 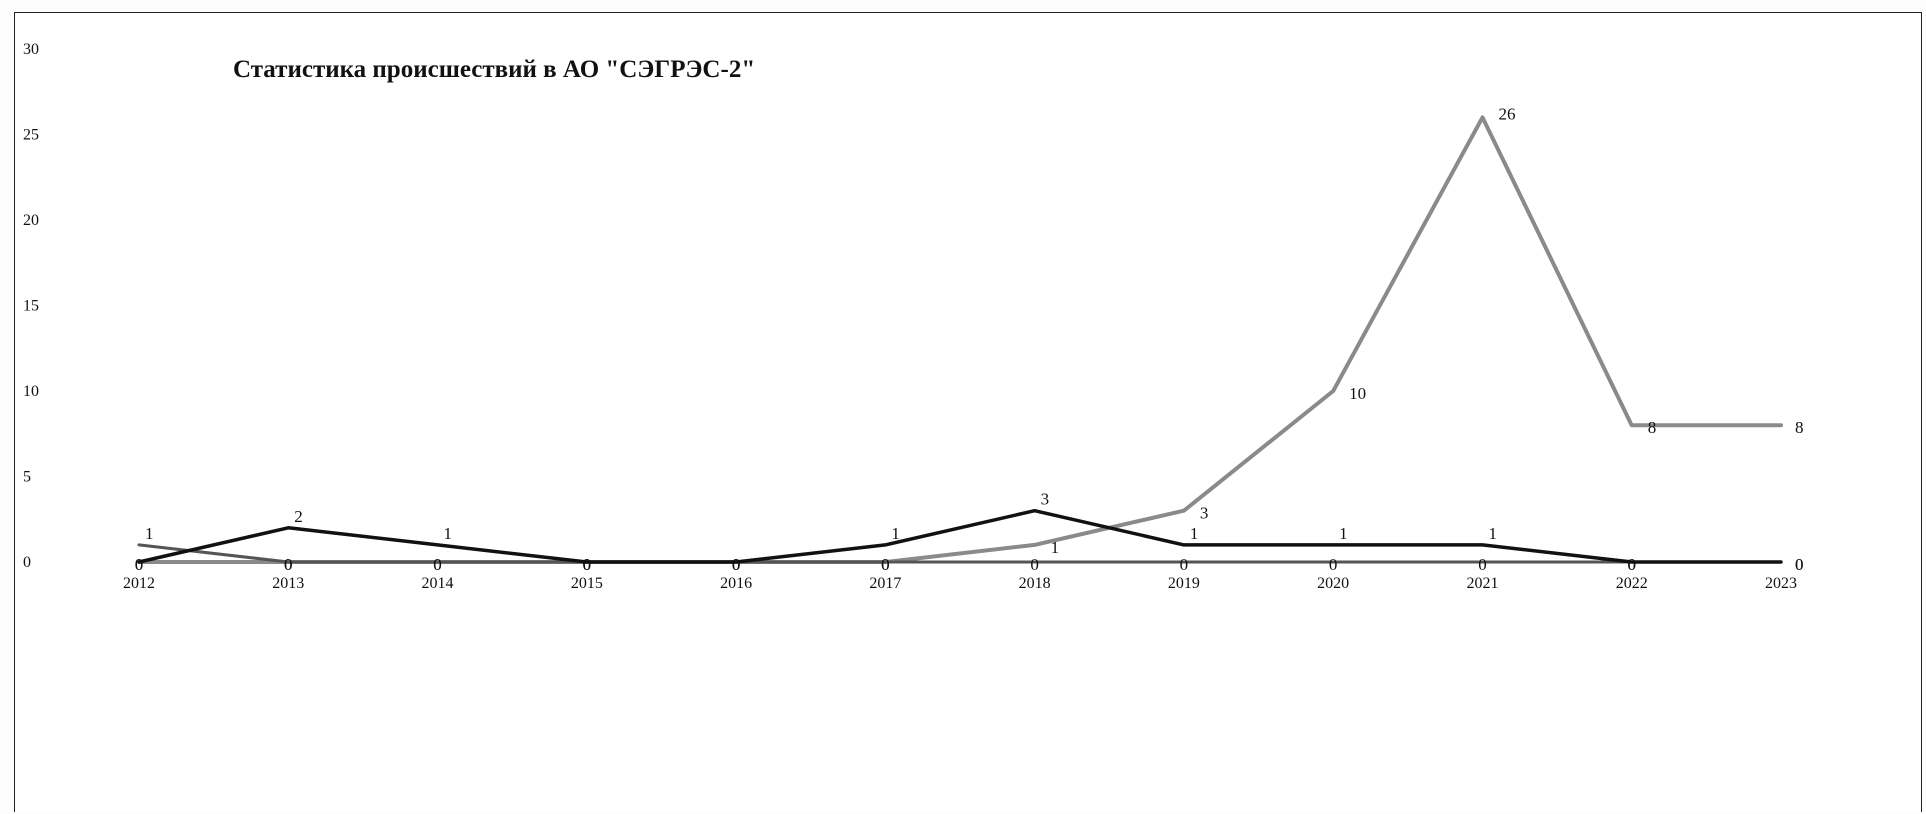 What do you see at coordinates (1632, 583) in the screenshot?
I see `x-tick-label: 2022` at bounding box center [1632, 583].